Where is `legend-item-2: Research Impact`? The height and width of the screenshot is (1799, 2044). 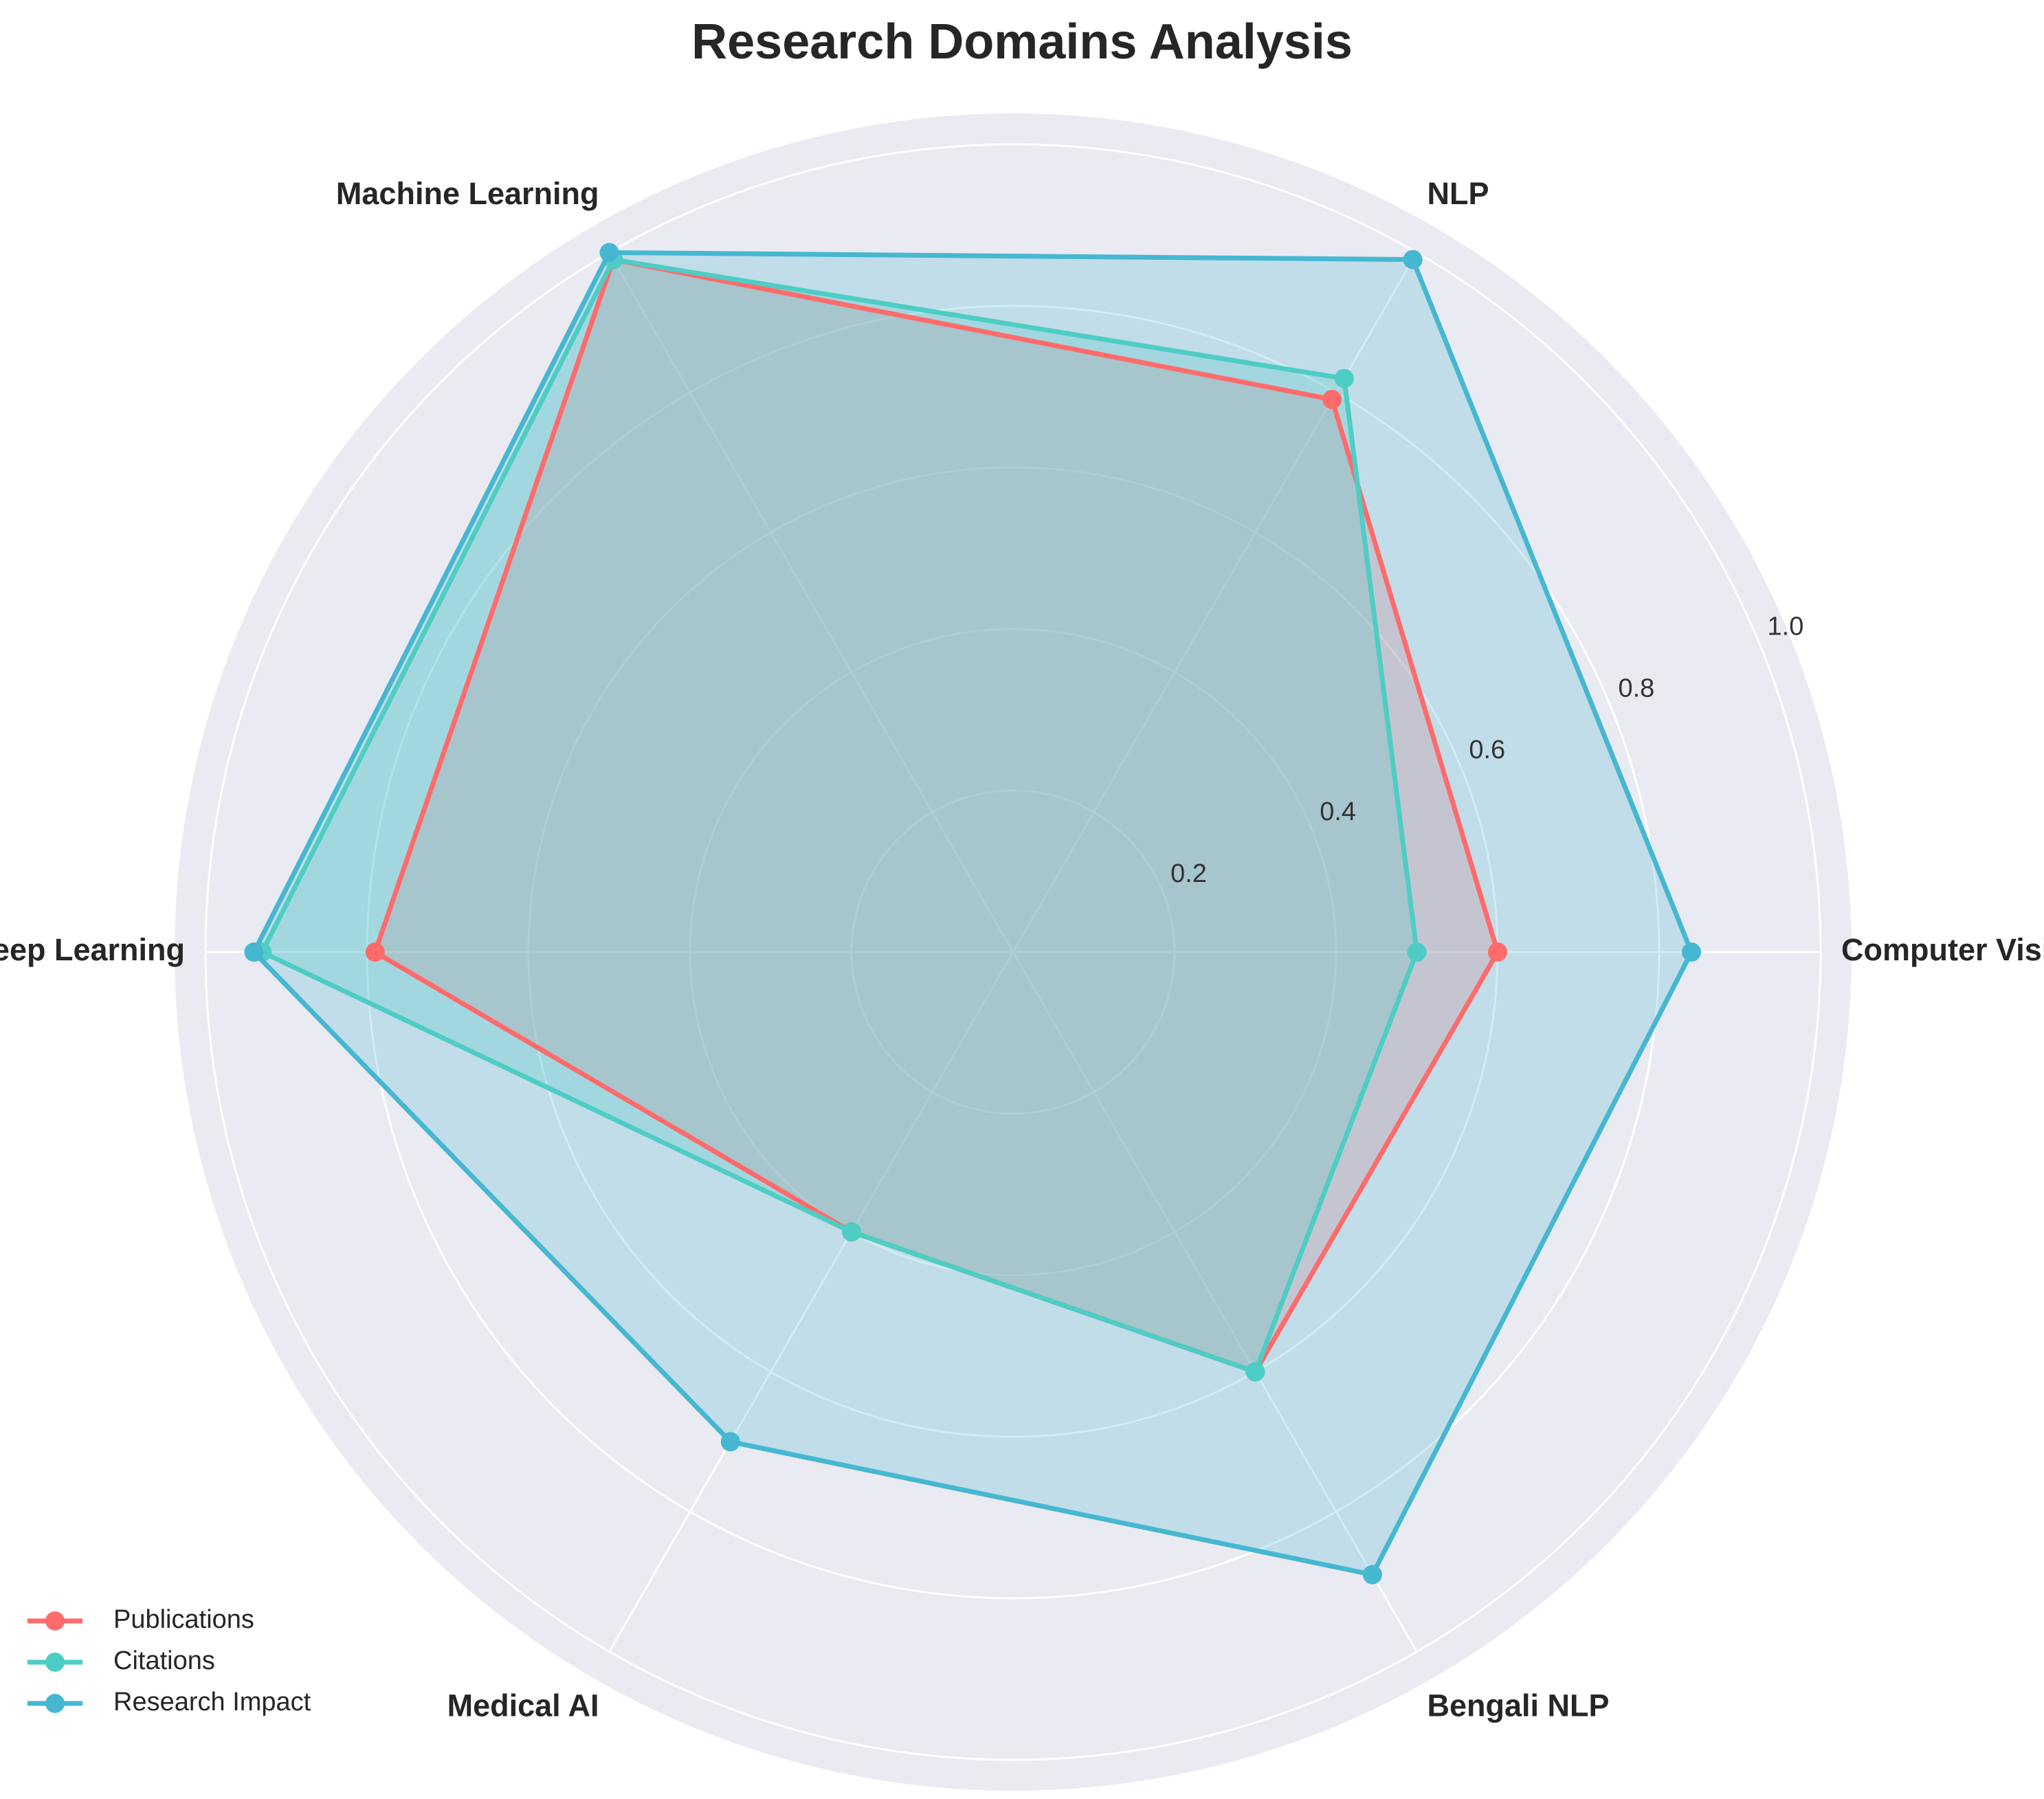 legend-item-2: Research Impact is located at coordinates (169, 1702).